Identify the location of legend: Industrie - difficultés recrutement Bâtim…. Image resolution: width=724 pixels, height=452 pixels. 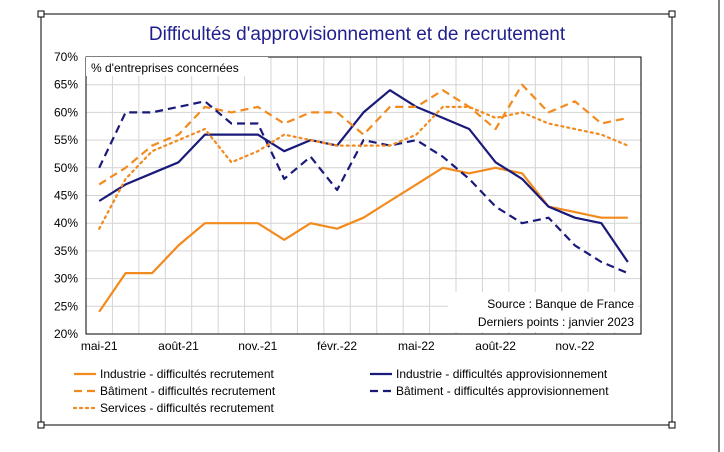
(340, 391).